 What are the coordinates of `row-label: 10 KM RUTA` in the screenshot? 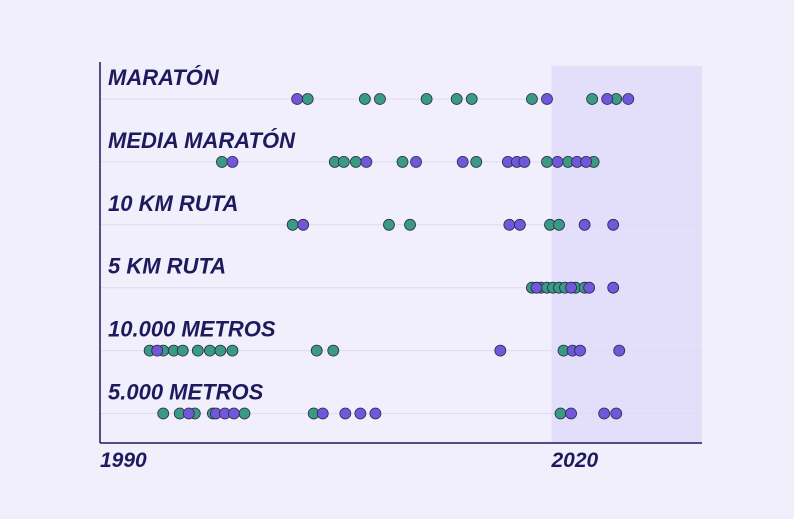 It's located at (173, 203).